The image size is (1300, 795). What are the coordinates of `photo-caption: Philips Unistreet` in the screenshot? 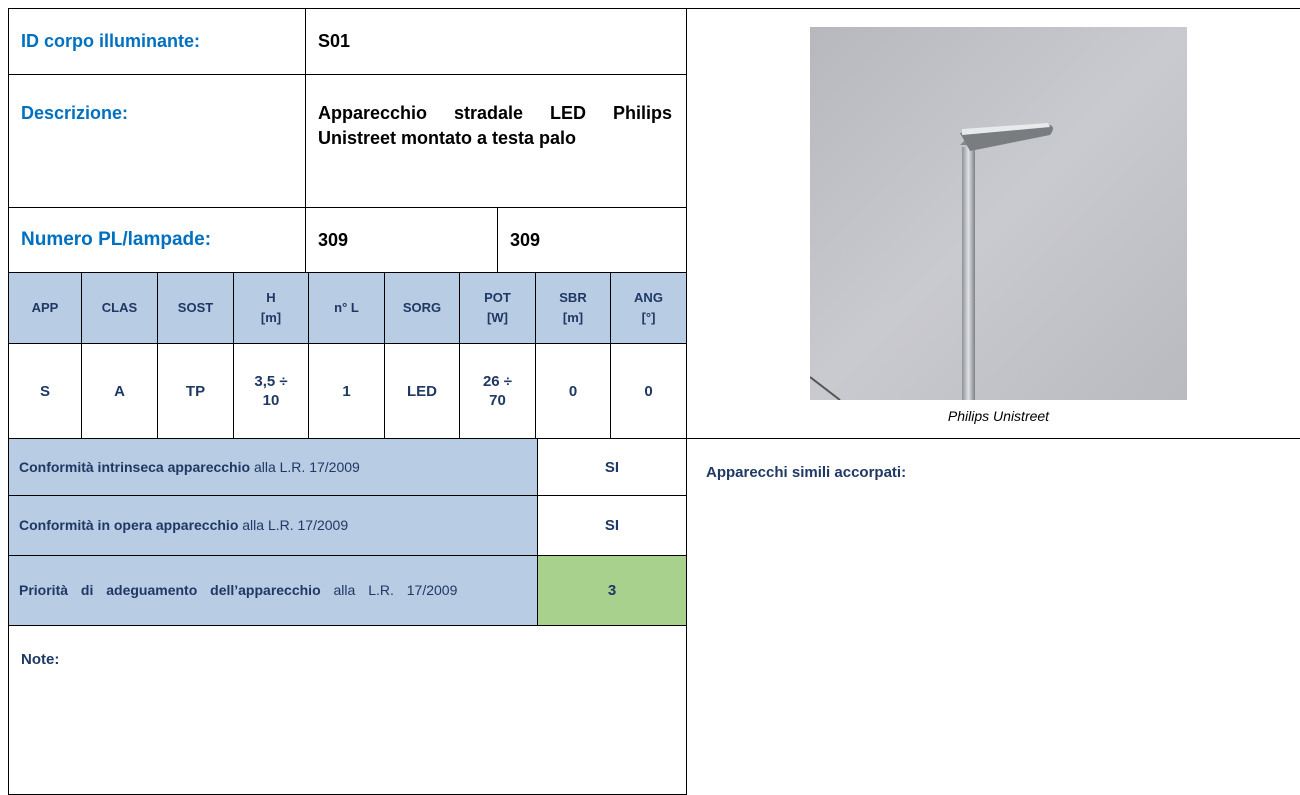 It's located at (998, 416).